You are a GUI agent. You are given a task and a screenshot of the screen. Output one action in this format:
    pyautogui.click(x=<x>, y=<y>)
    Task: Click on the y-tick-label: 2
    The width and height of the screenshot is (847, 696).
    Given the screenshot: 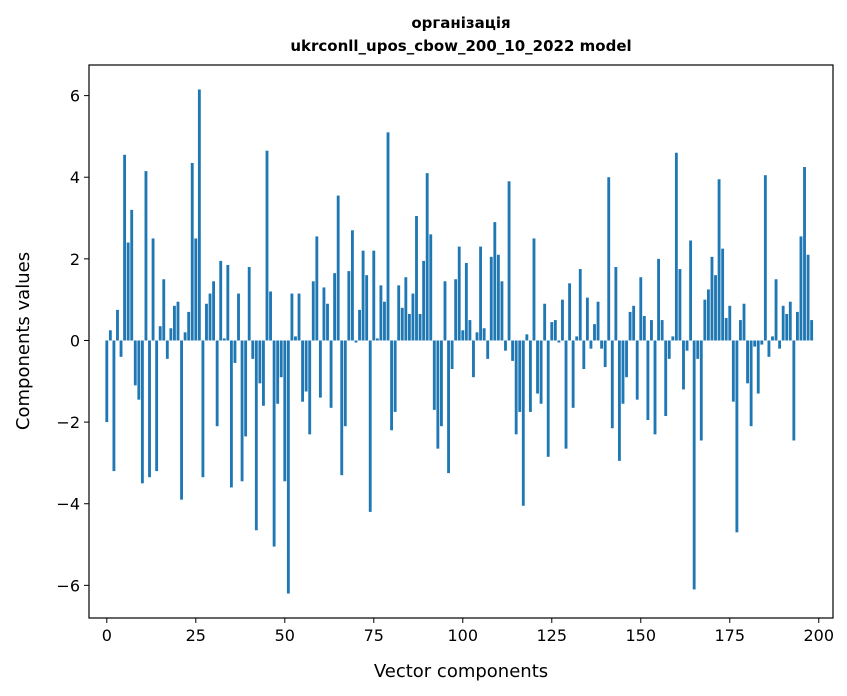 What is the action you would take?
    pyautogui.click(x=75, y=259)
    